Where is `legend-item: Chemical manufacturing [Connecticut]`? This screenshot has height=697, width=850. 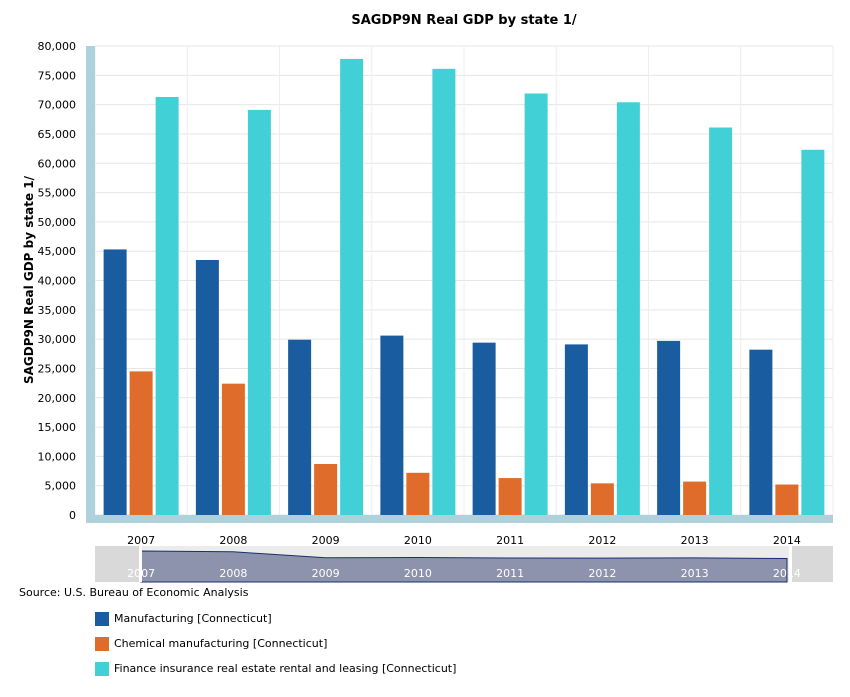
legend-item: Chemical manufacturing [Connecticut] is located at coordinates (275, 643).